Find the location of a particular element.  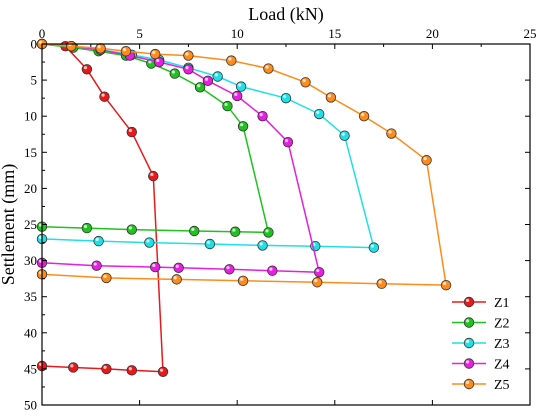

x-tick-label: 0 is located at coordinates (42, 33).